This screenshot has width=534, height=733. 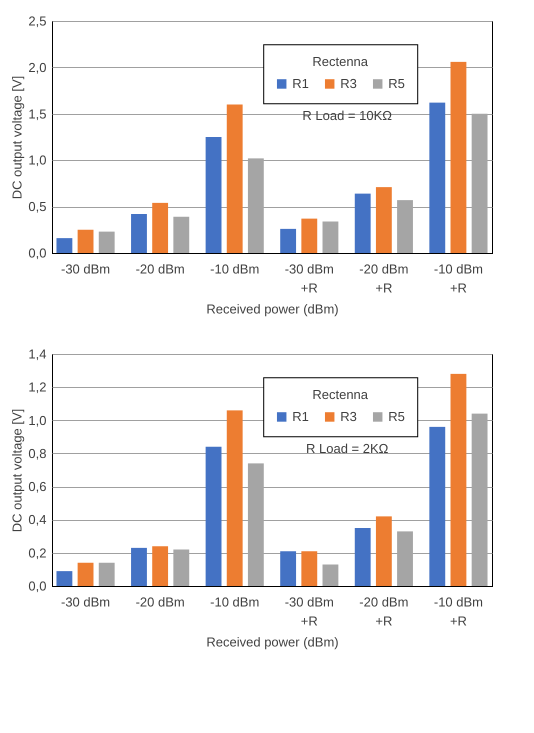 What do you see at coordinates (37, 520) in the screenshot?
I see `y-tick-label: 0,4` at bounding box center [37, 520].